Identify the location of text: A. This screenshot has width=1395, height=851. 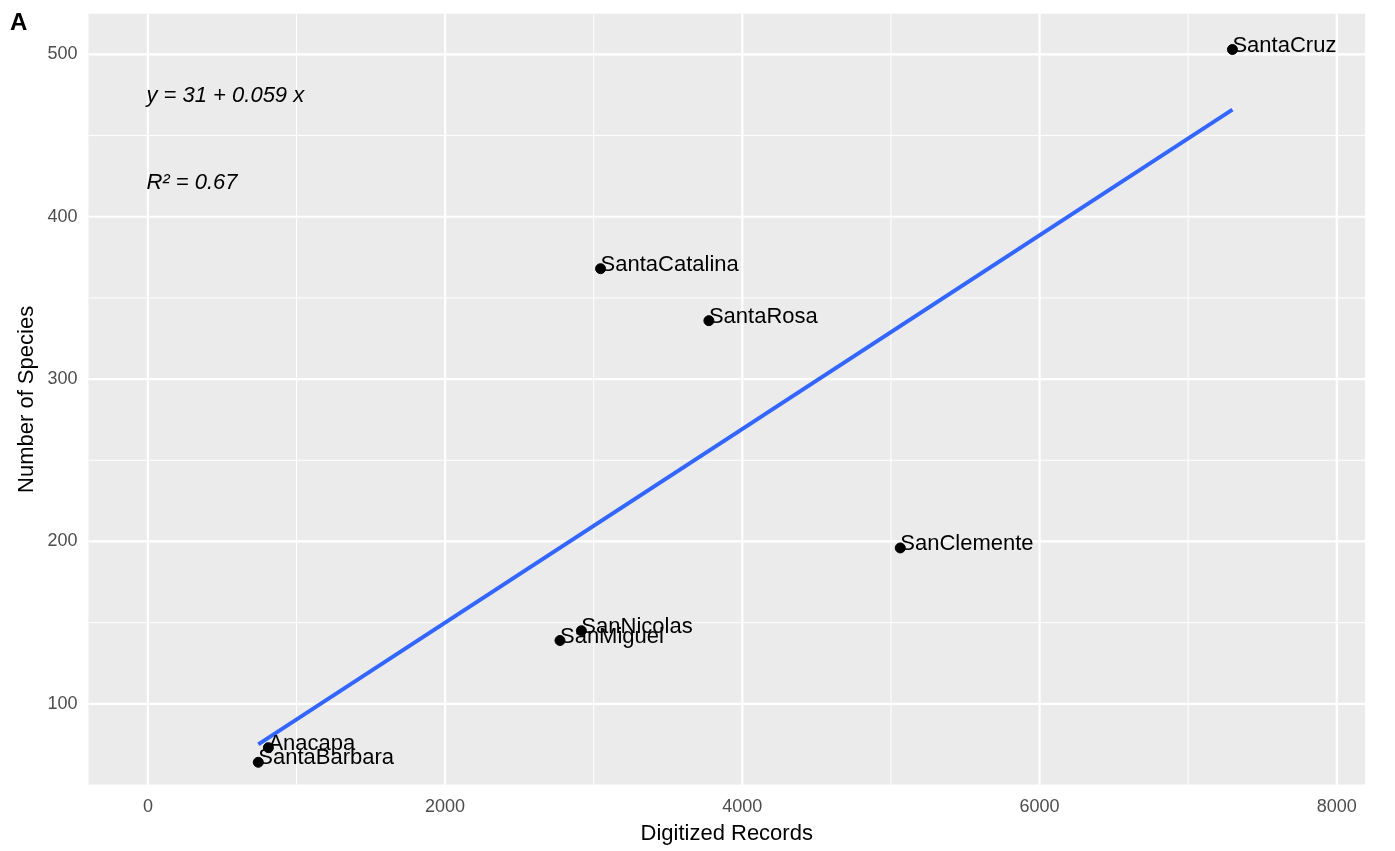
(19, 21).